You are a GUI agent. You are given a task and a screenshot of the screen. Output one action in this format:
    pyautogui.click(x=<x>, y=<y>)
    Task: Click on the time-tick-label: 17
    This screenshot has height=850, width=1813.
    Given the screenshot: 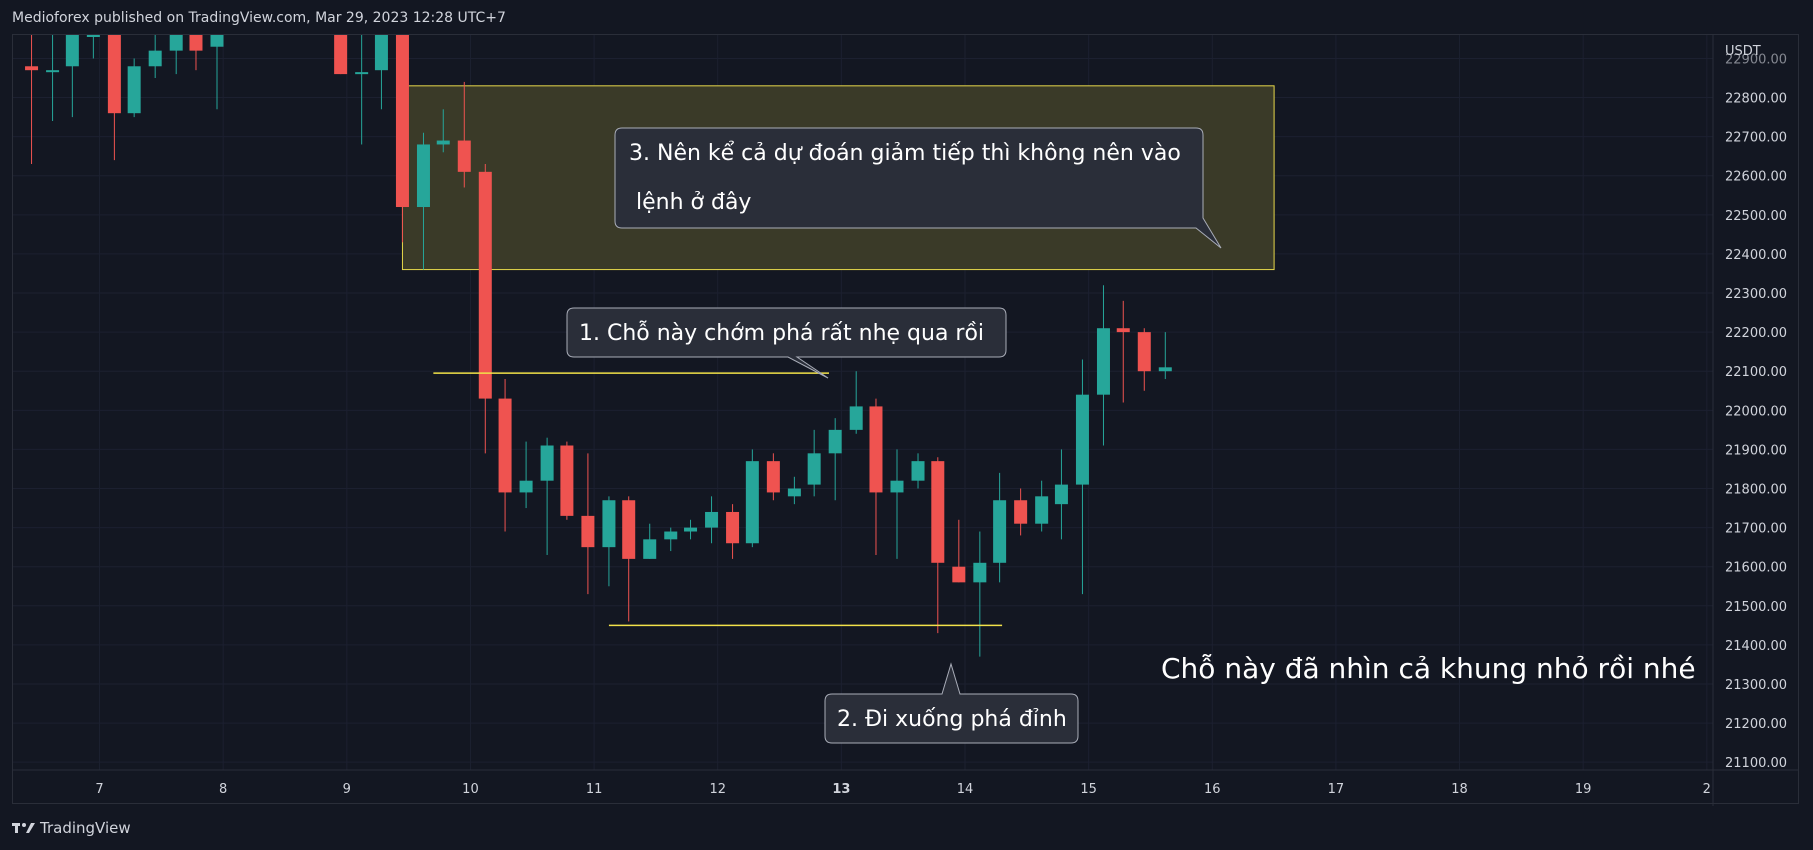 What is the action you would take?
    pyautogui.click(x=1336, y=789)
    